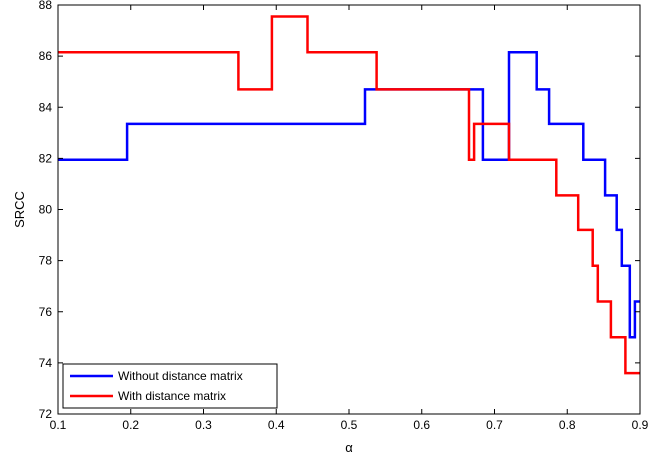 The height and width of the screenshot is (457, 667). I want to click on x-tick-label: 0.7, so click(494, 425).